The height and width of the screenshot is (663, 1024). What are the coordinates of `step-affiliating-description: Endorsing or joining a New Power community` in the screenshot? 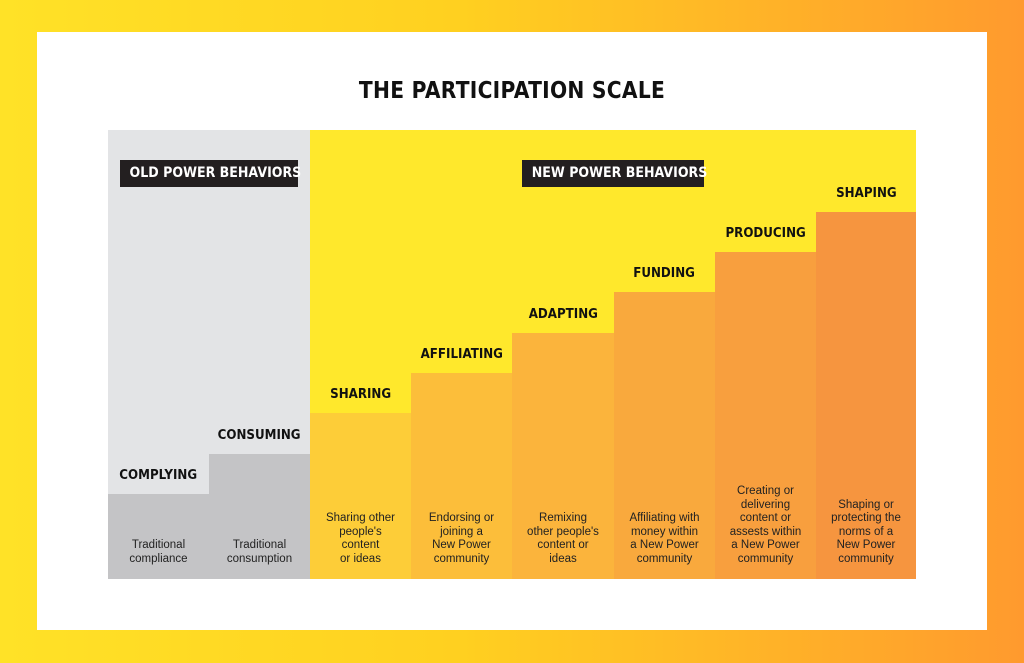 It's located at (461, 538).